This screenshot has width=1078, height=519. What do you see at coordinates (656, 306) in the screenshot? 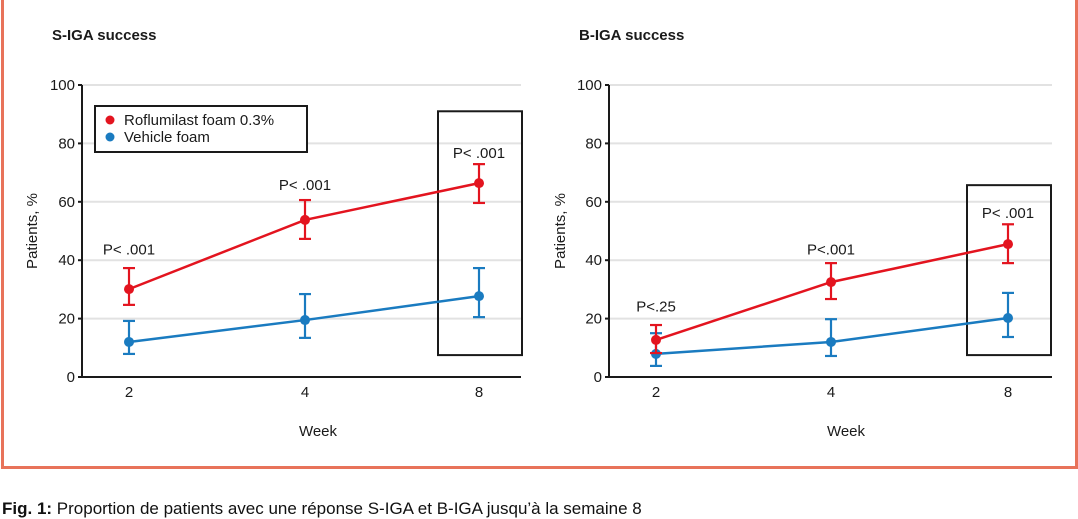
I see `p-value-annotation: P<.25` at bounding box center [656, 306].